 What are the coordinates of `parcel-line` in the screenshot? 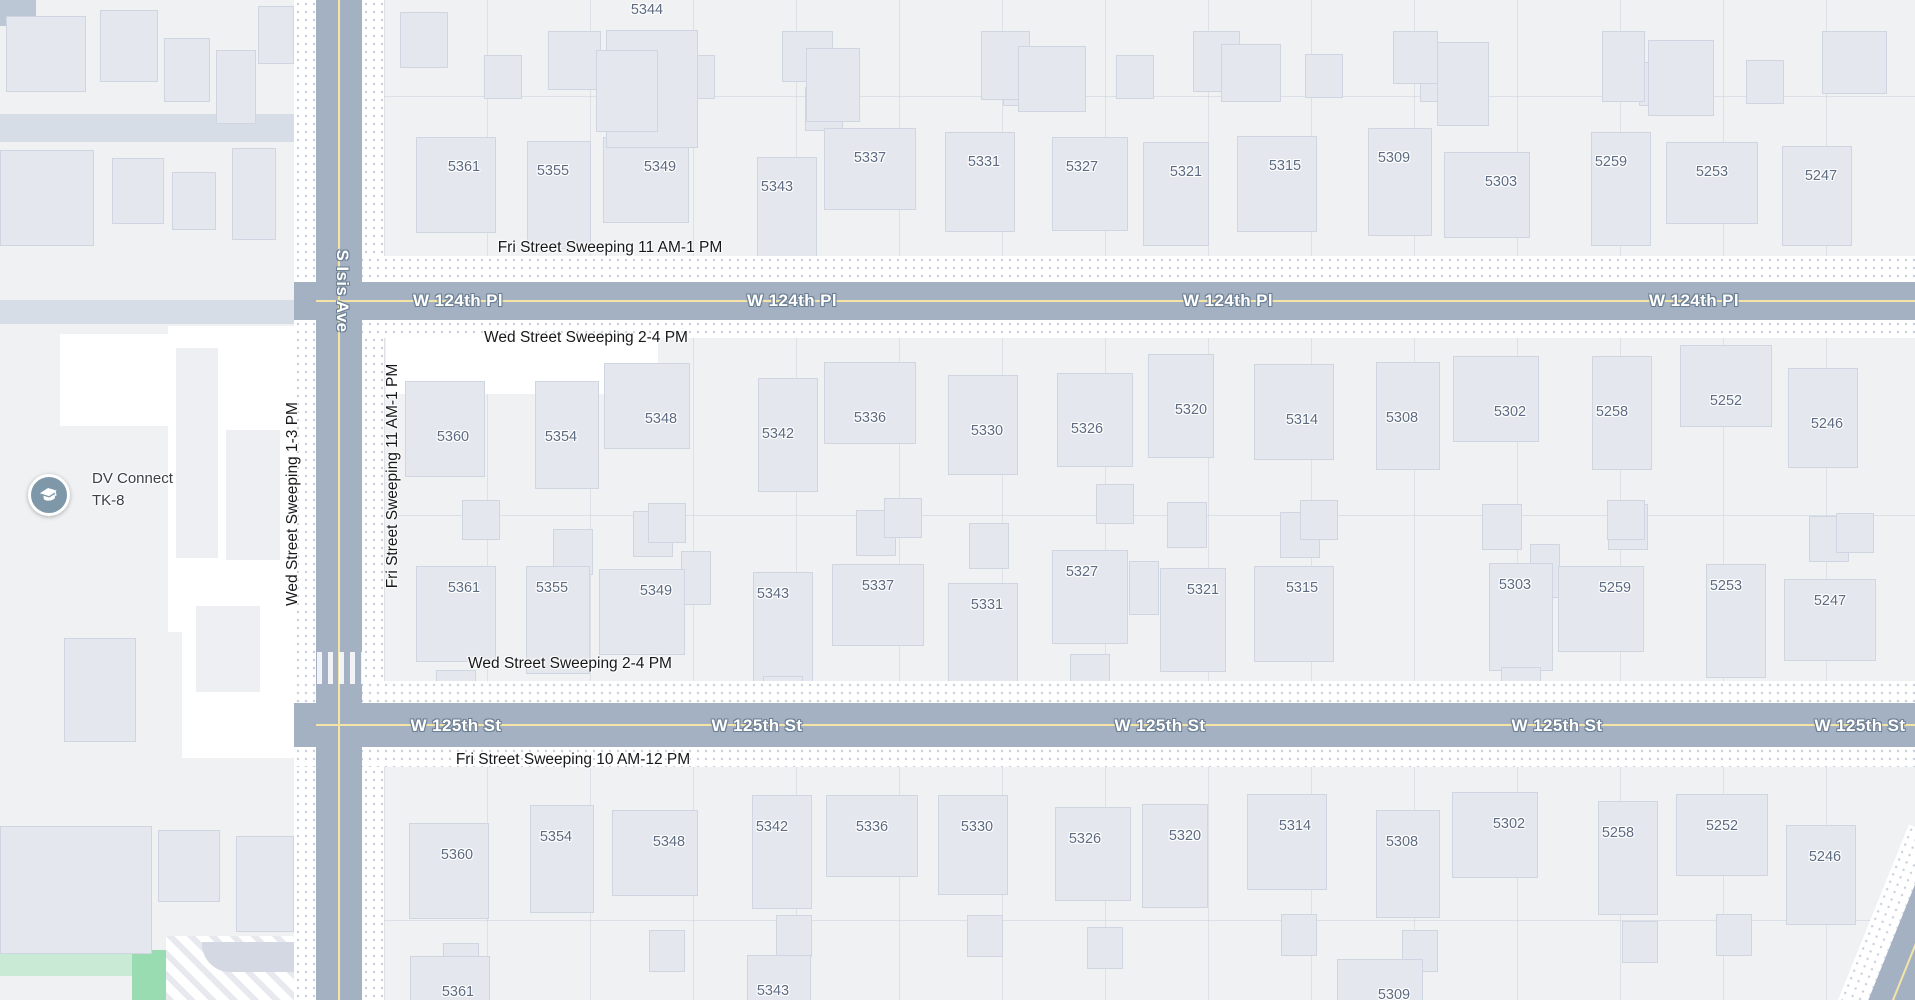 It's located at (1149, 920).